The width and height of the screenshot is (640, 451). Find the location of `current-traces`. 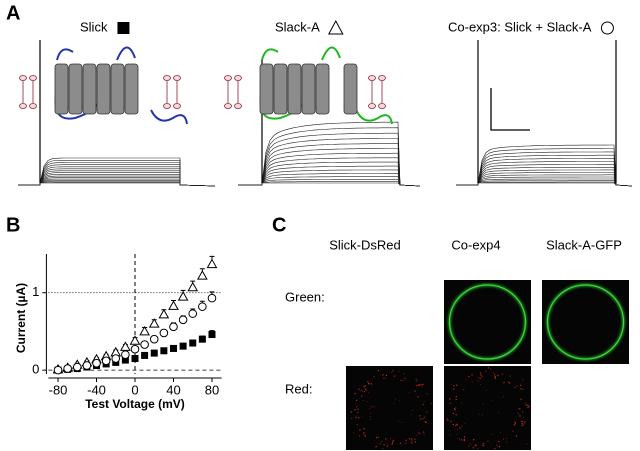

current-traces is located at coordinates (117, 113).